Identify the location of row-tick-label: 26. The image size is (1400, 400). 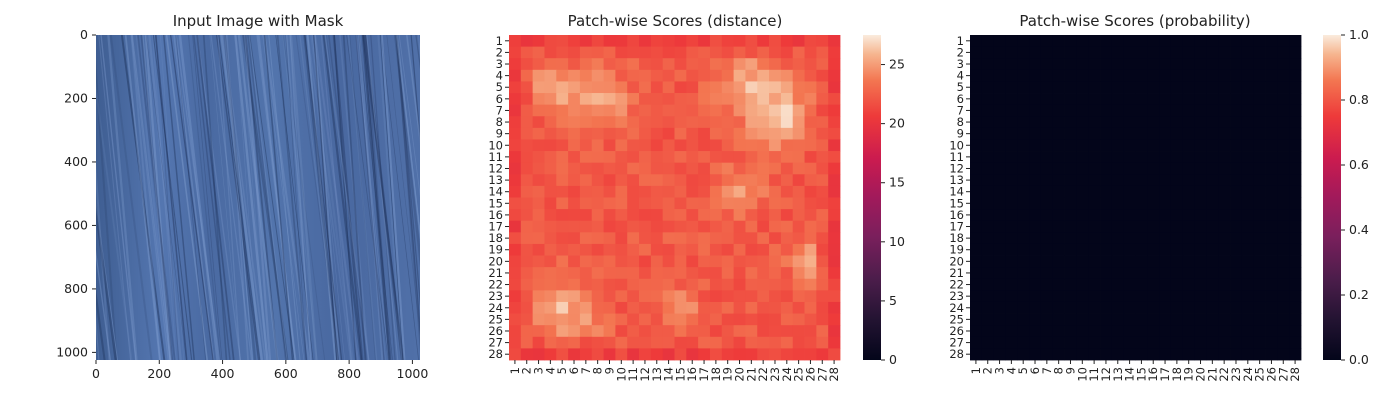
(956, 331).